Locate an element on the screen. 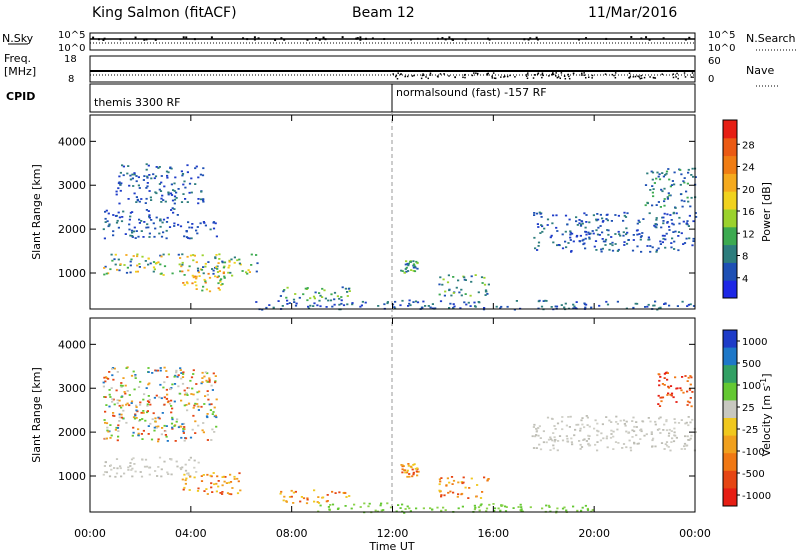 This screenshot has width=800, height=554. colorbar-tick-label: 8 is located at coordinates (745, 257).